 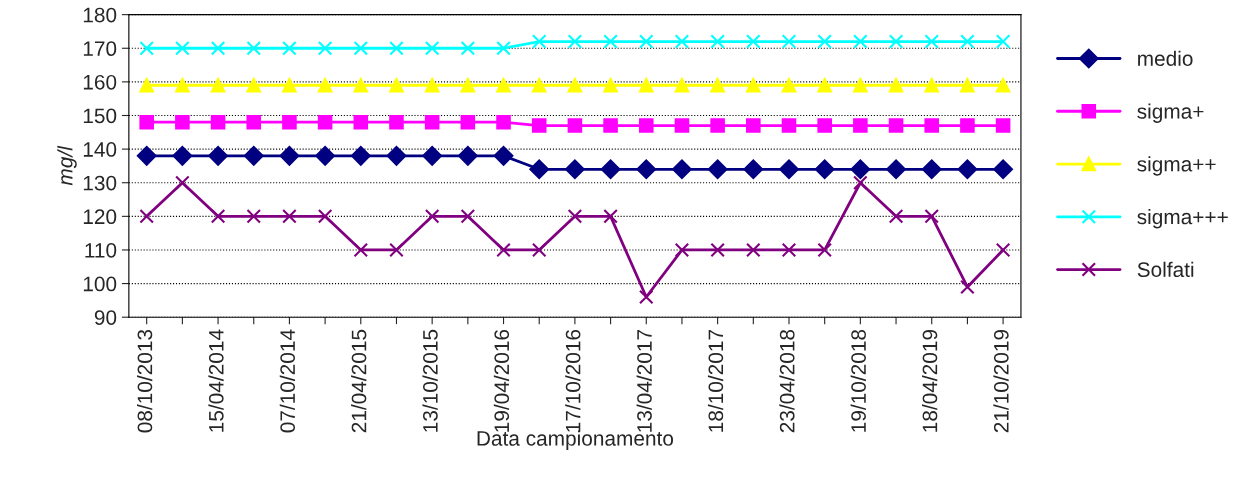 I want to click on legend-label: sigma++, so click(x=1176, y=166).